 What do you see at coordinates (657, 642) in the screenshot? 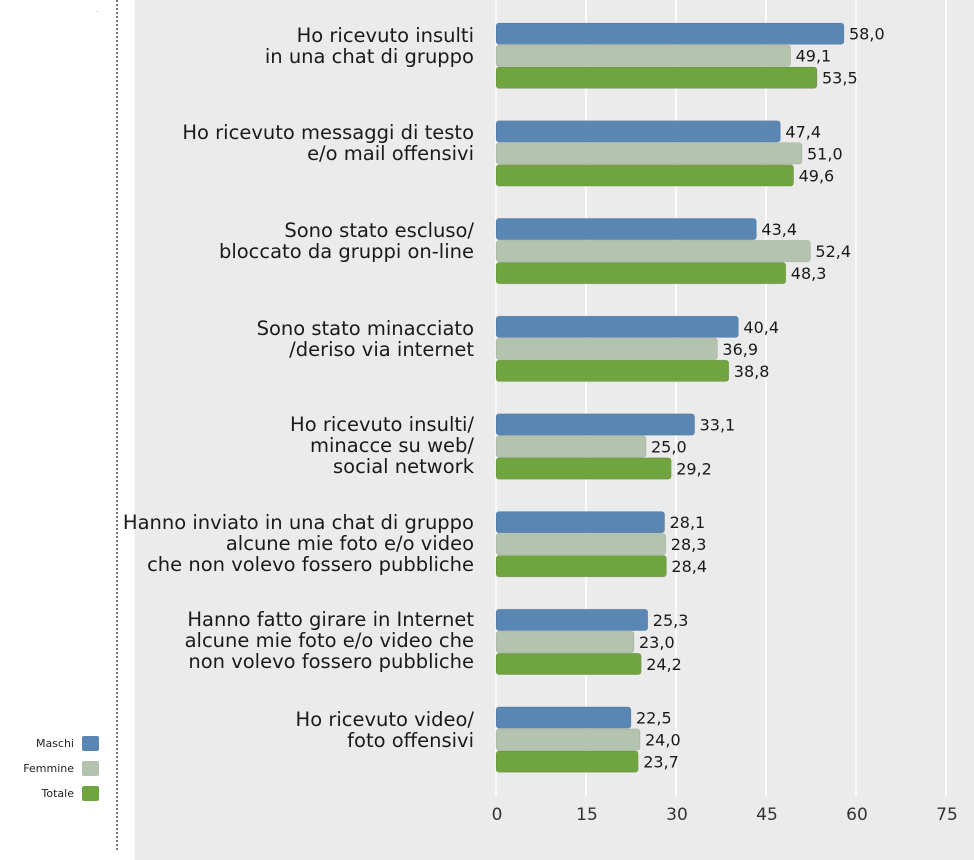
I see `data-label: 23,0` at bounding box center [657, 642].